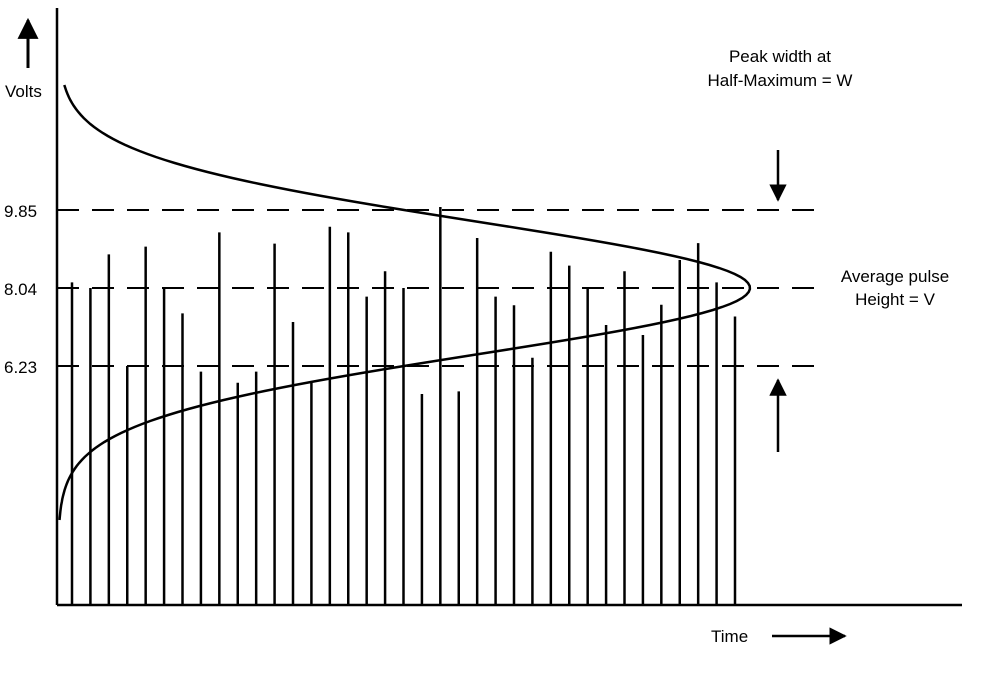 The image size is (981, 681). Describe the element at coordinates (895, 276) in the screenshot. I see `height-annotation-line1: Average pulse` at that location.